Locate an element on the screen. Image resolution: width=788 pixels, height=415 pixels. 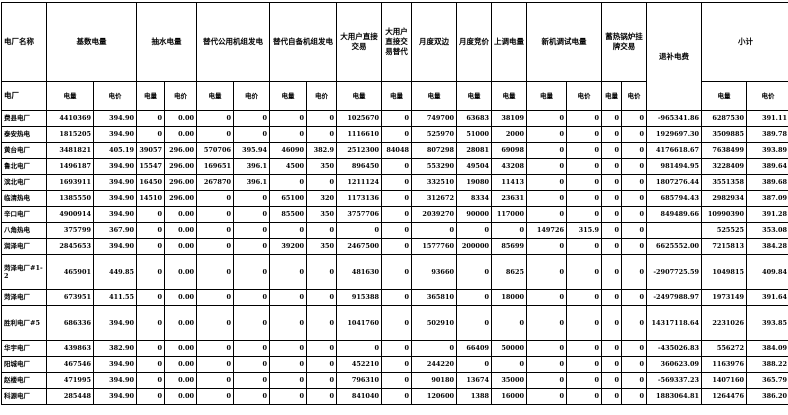
cell: 841040 is located at coordinates (359, 396).